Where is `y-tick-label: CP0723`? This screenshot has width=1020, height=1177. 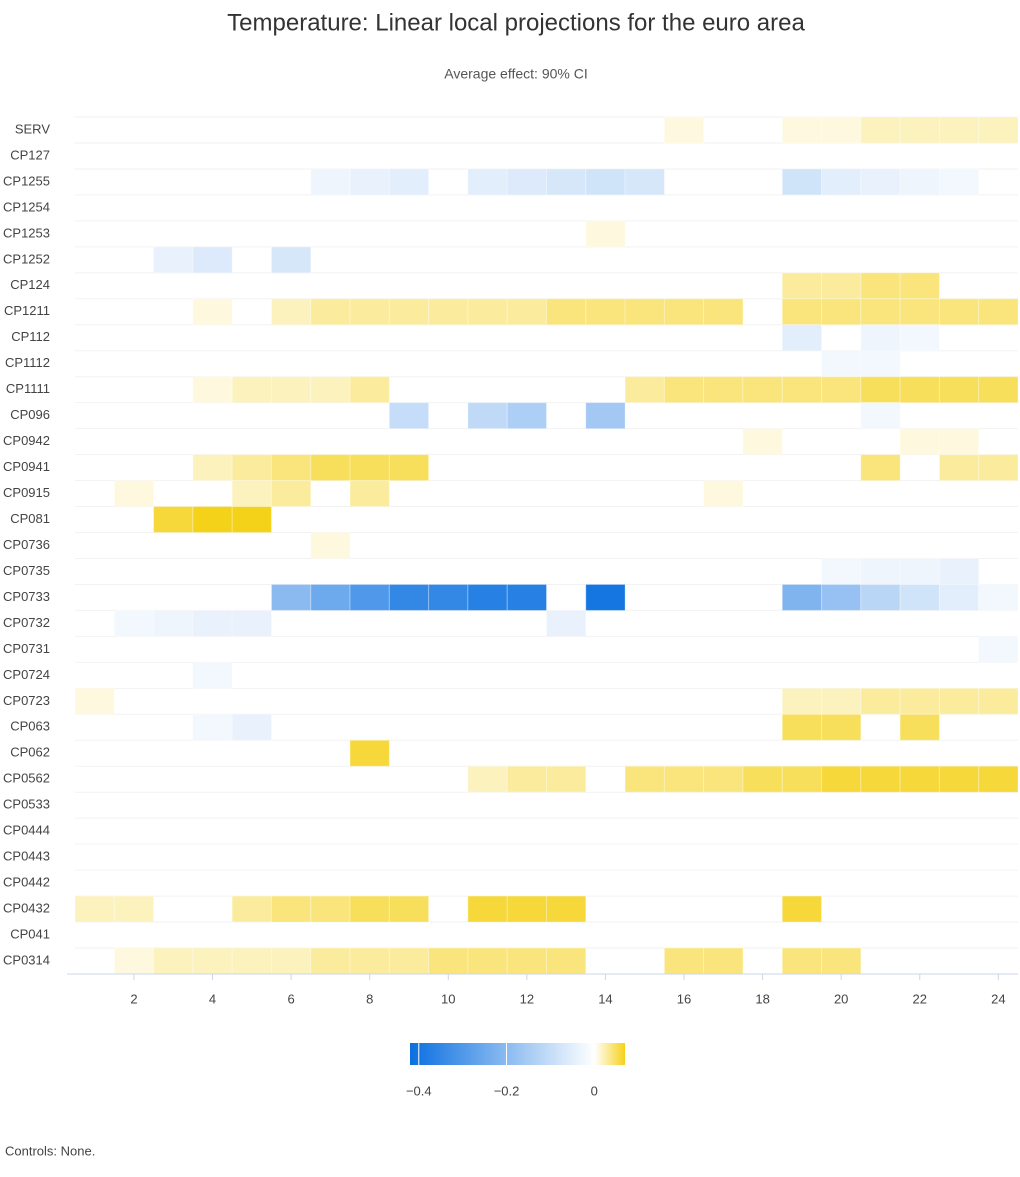 y-tick-label: CP0723 is located at coordinates (26, 700).